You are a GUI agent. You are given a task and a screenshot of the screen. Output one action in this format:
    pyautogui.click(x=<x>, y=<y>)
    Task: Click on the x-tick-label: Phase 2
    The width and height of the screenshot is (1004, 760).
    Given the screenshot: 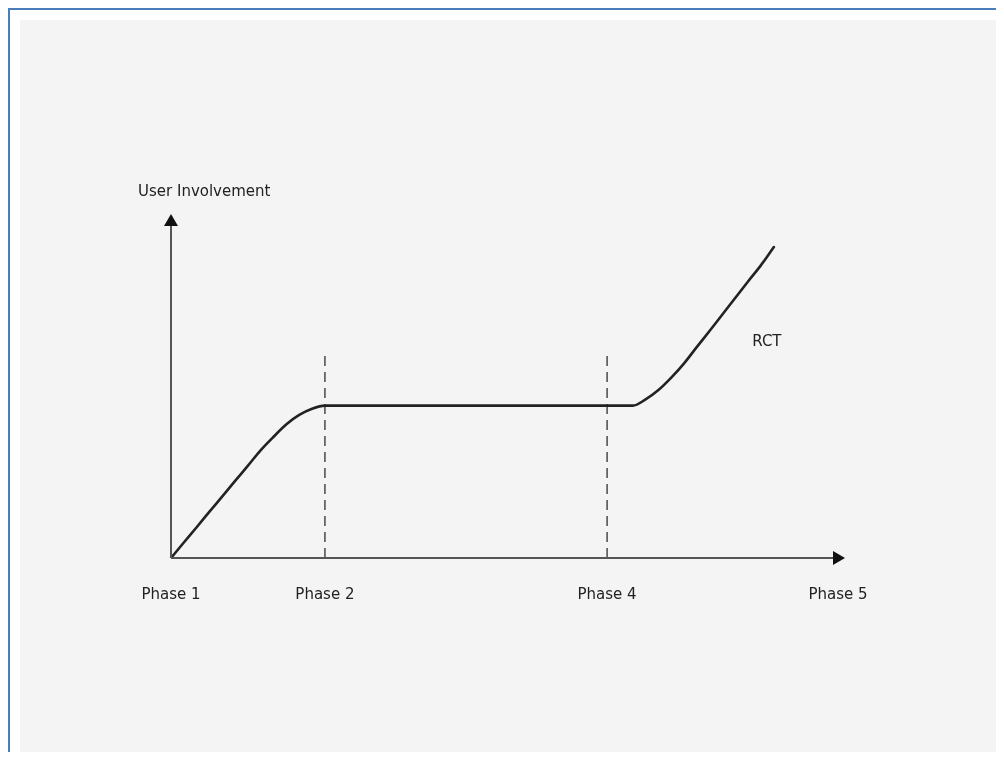 What is the action you would take?
    pyautogui.click(x=325, y=594)
    